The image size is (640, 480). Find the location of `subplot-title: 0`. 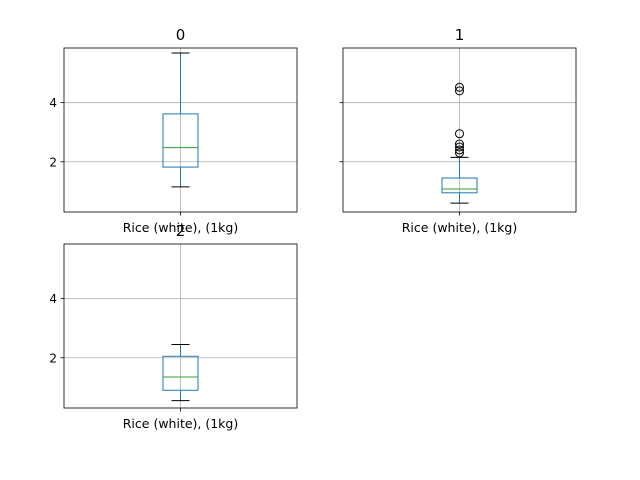

subplot-title: 0 is located at coordinates (181, 35).